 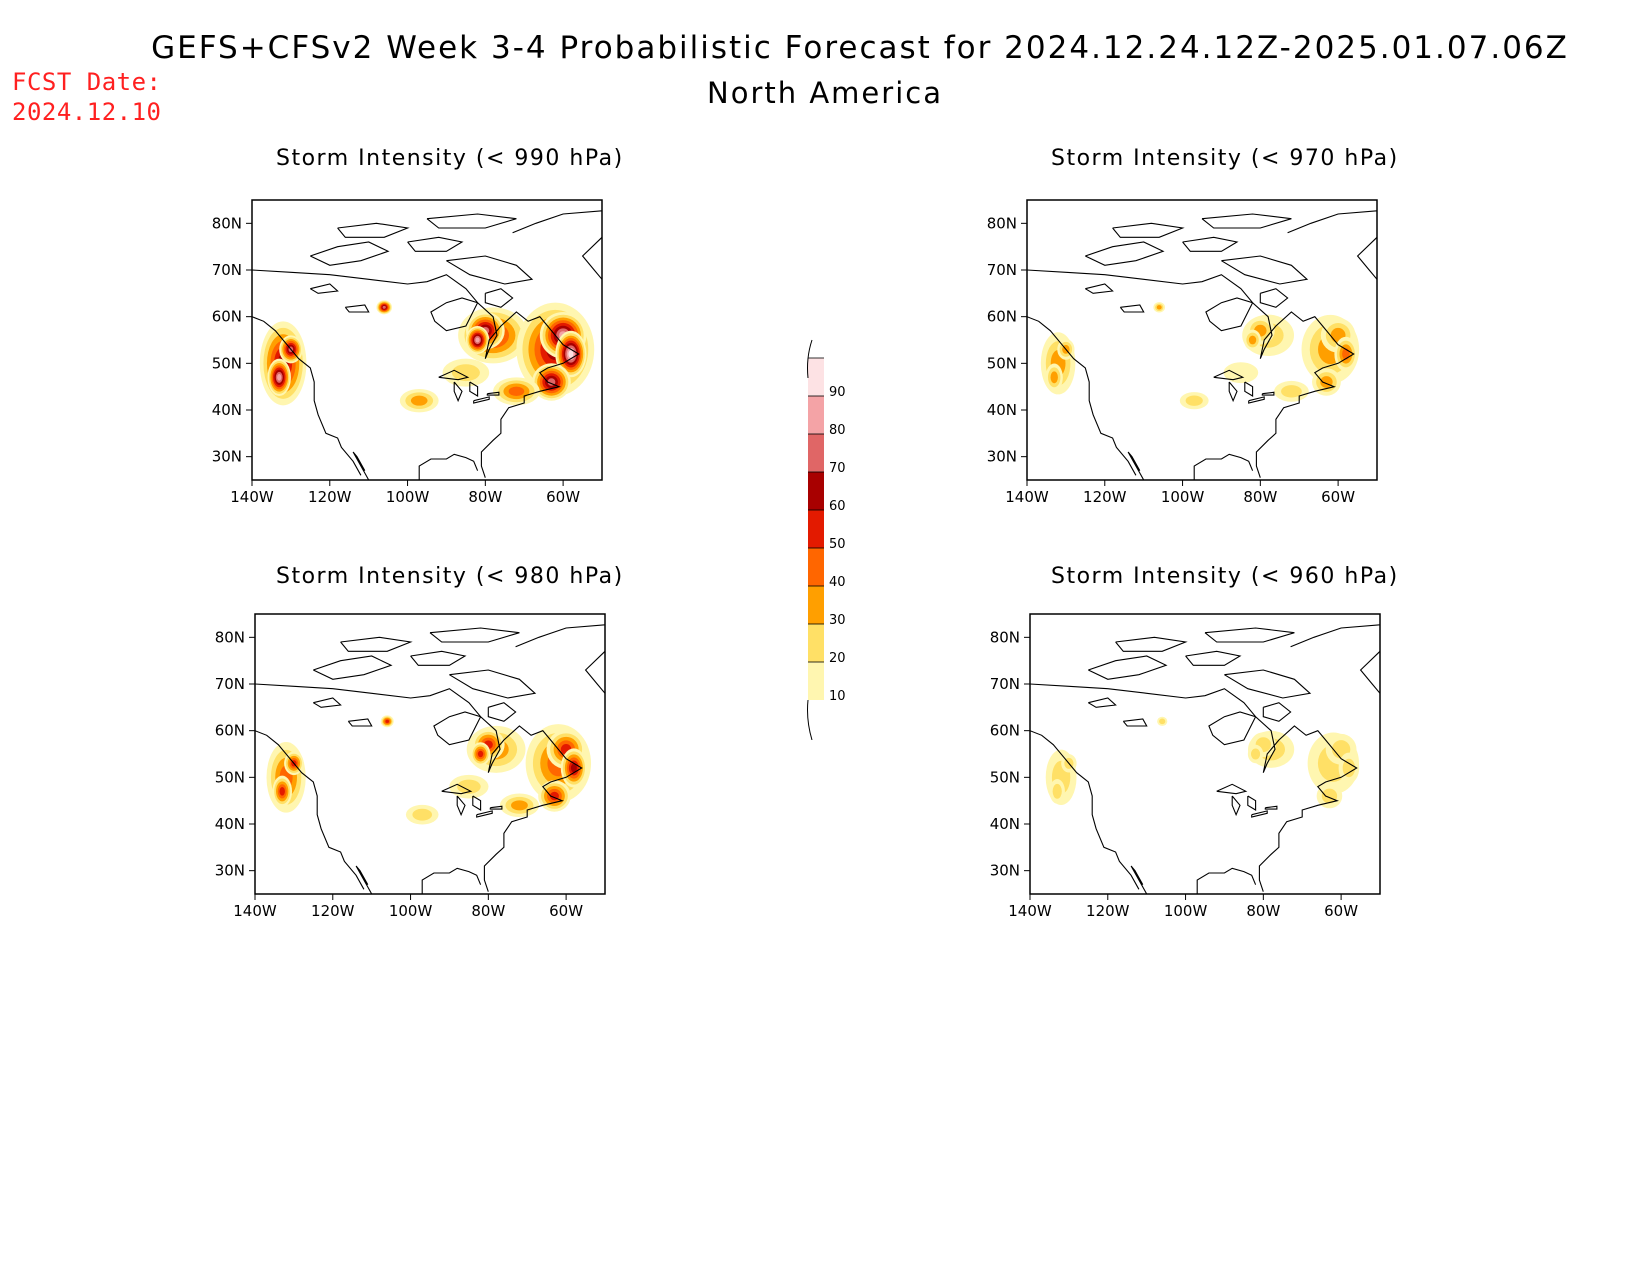 I want to click on colorbar-label: 90, so click(x=837, y=392).